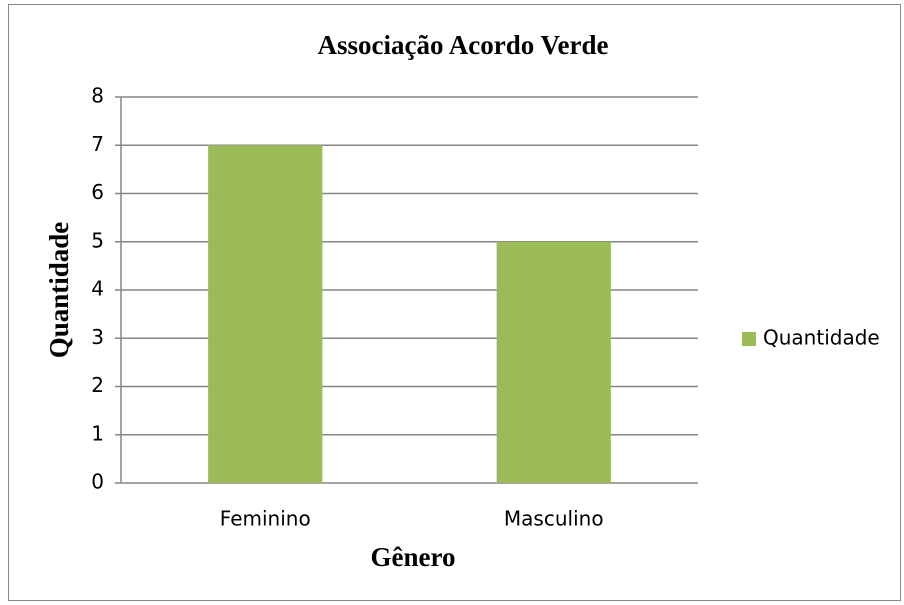 This screenshot has height=605, width=904. What do you see at coordinates (97, 385) in the screenshot?
I see `y-tick-label: 2` at bounding box center [97, 385].